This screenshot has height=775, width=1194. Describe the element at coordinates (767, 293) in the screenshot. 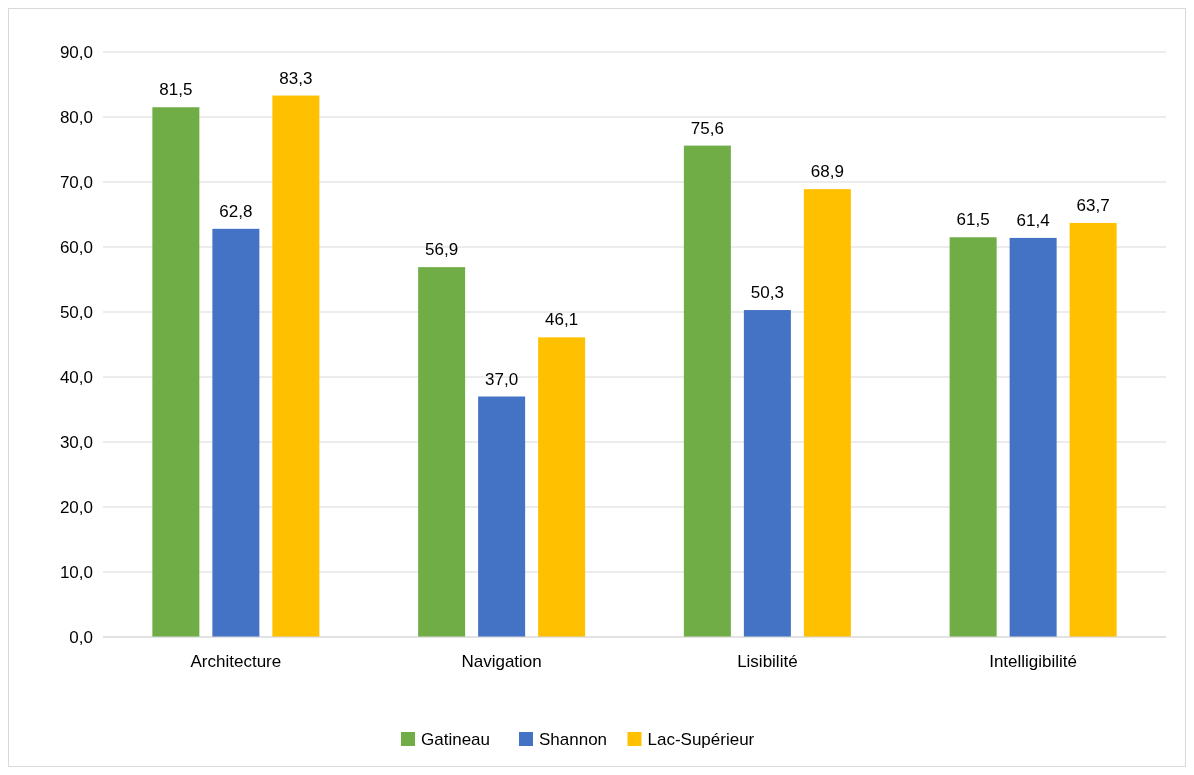

I see `data-label: 50,3` at that location.